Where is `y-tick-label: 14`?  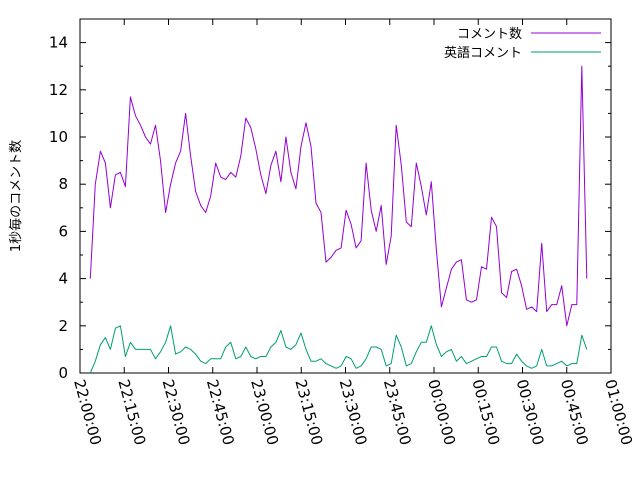
y-tick-label: 14 is located at coordinates (58, 43).